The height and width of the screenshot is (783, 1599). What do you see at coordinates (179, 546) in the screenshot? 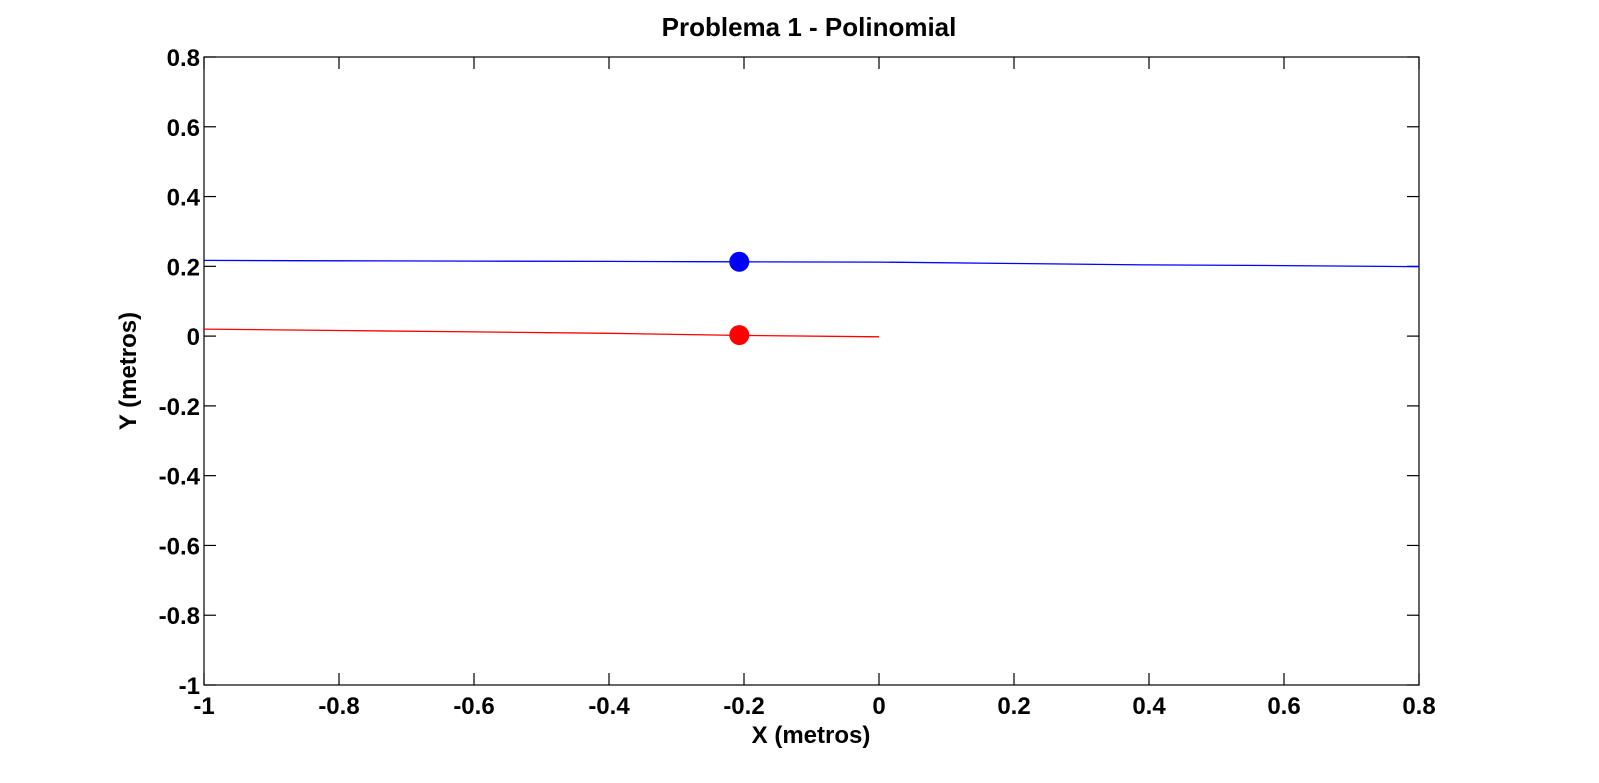
I see `y-tick-label: -0.6` at bounding box center [179, 546].